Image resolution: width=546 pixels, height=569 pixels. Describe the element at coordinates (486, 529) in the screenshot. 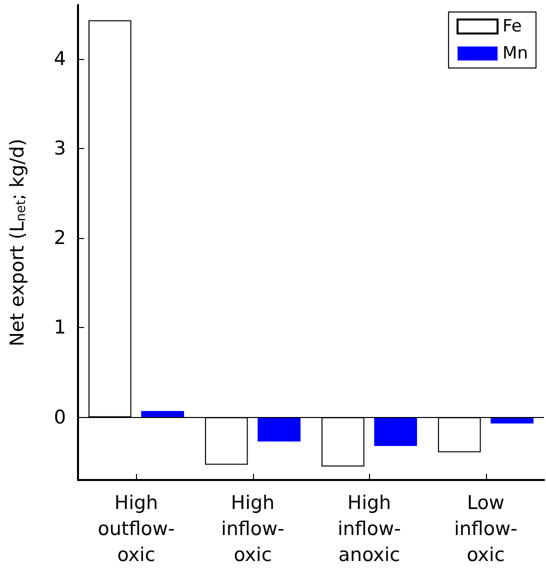

I see `x-tick-label: Low inflow- oxic` at that location.